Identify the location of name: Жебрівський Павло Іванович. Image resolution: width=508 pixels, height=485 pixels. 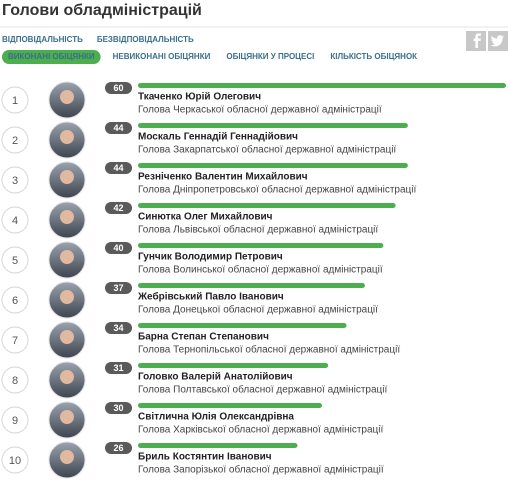
(210, 297).